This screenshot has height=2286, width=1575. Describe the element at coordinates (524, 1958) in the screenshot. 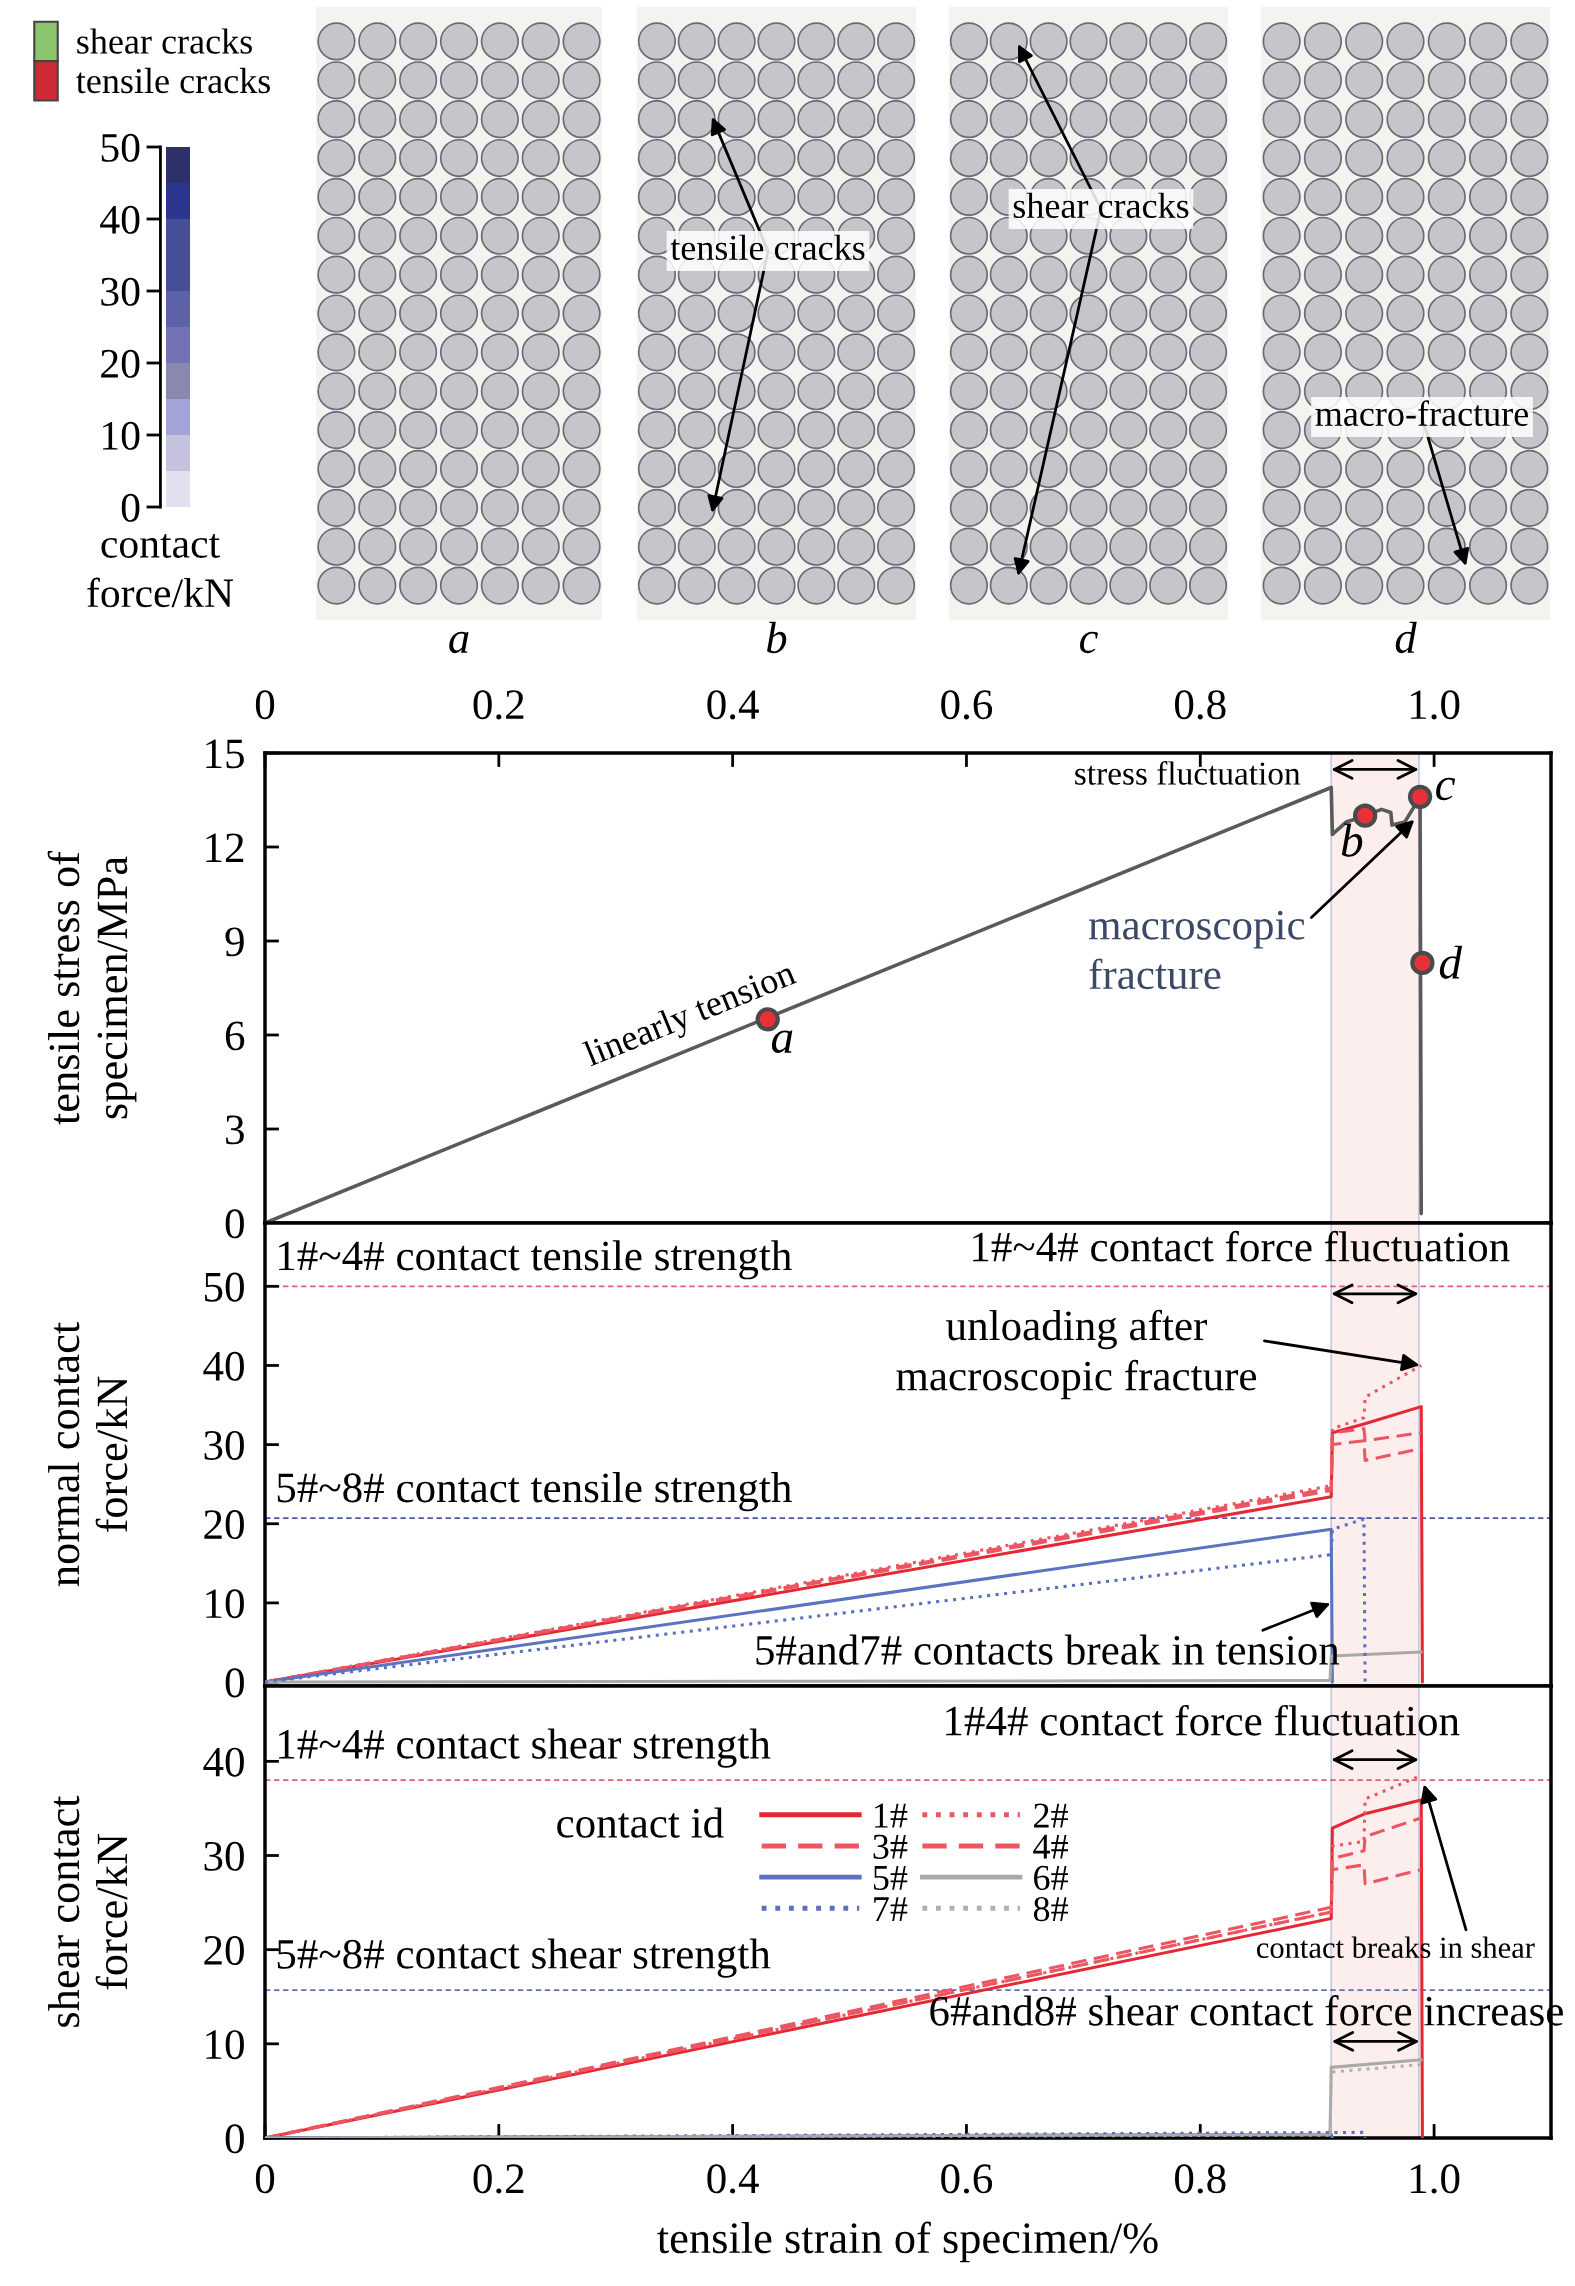

I see `ref-line-label: 5#~8# contact shear strength` at that location.